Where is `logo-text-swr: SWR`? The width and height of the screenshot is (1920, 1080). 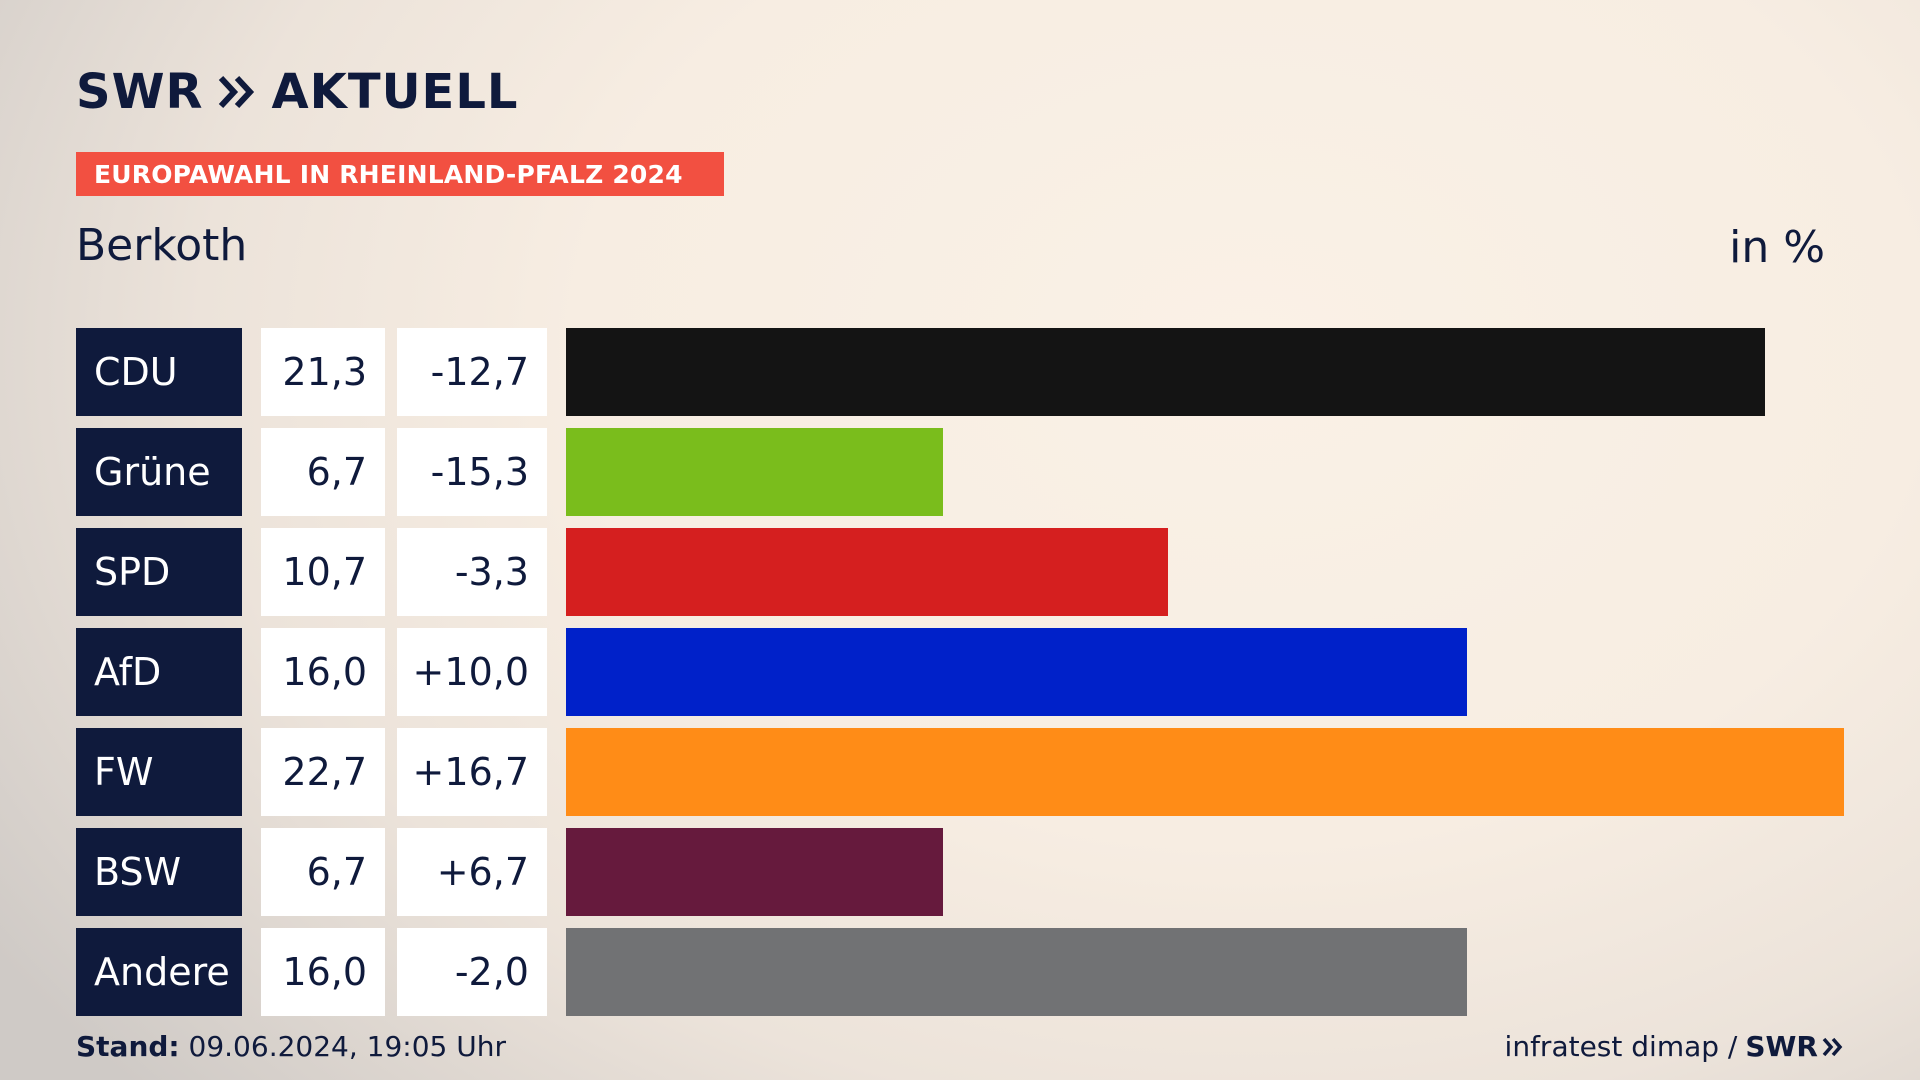 logo-text-swr: SWR is located at coordinates (140, 92).